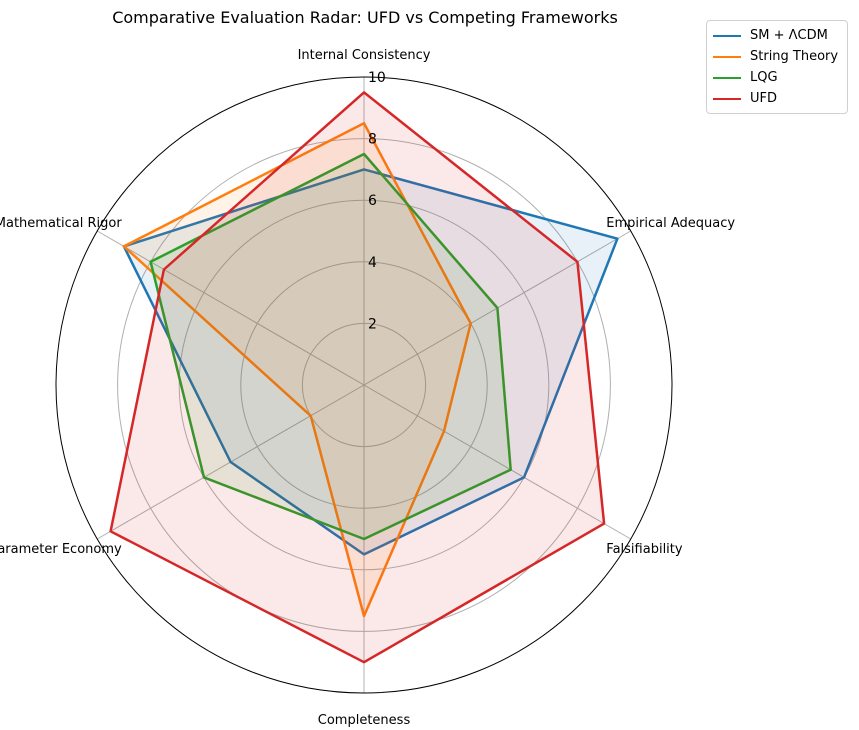  What do you see at coordinates (372, 201) in the screenshot?
I see `radial-tick-label: 6` at bounding box center [372, 201].